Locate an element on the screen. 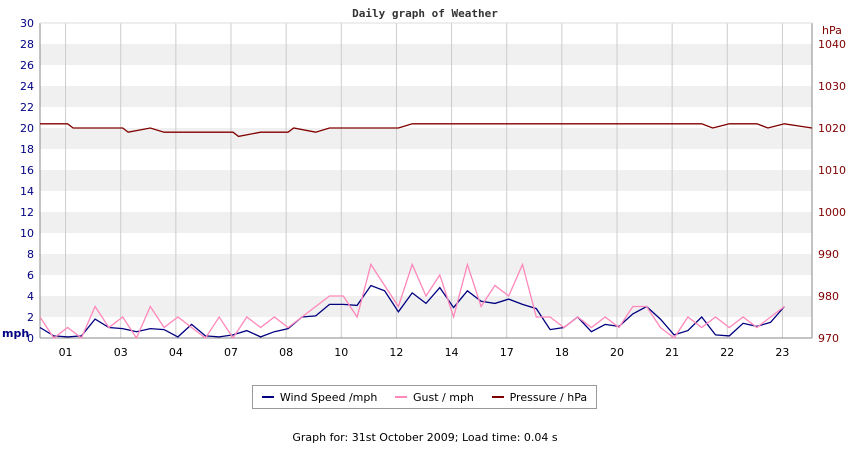 The width and height of the screenshot is (850, 450). pressure-line is located at coordinates (426, 130).